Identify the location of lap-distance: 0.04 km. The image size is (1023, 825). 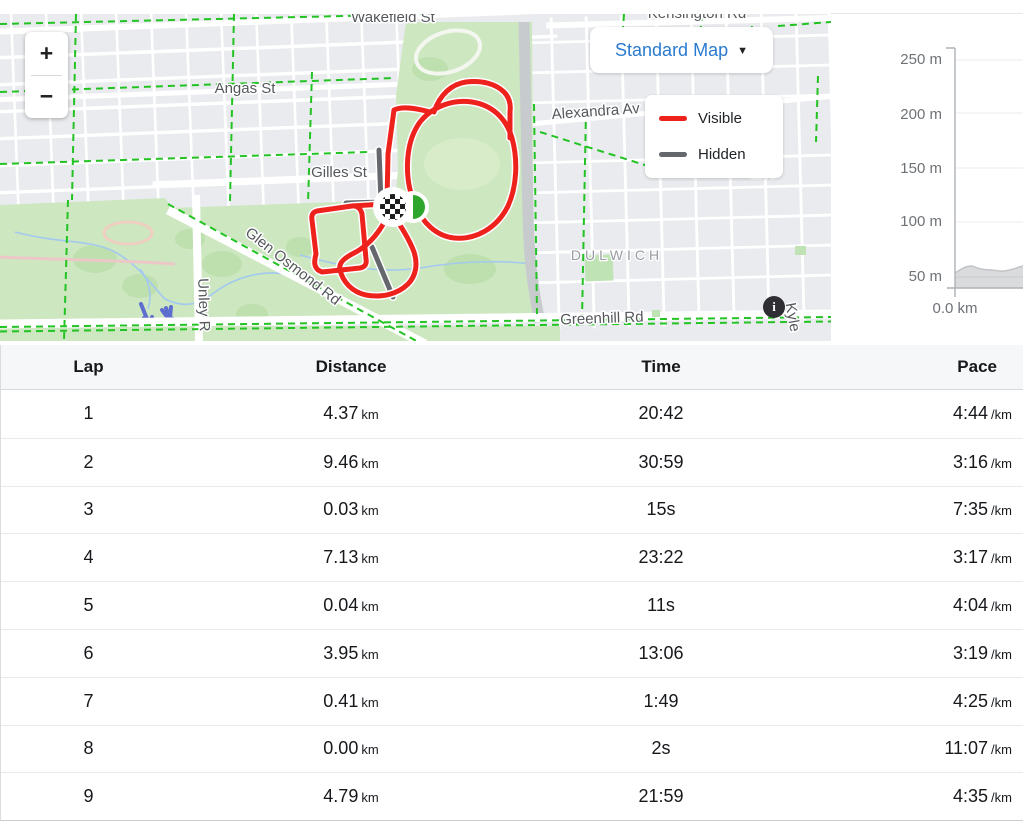
(351, 605).